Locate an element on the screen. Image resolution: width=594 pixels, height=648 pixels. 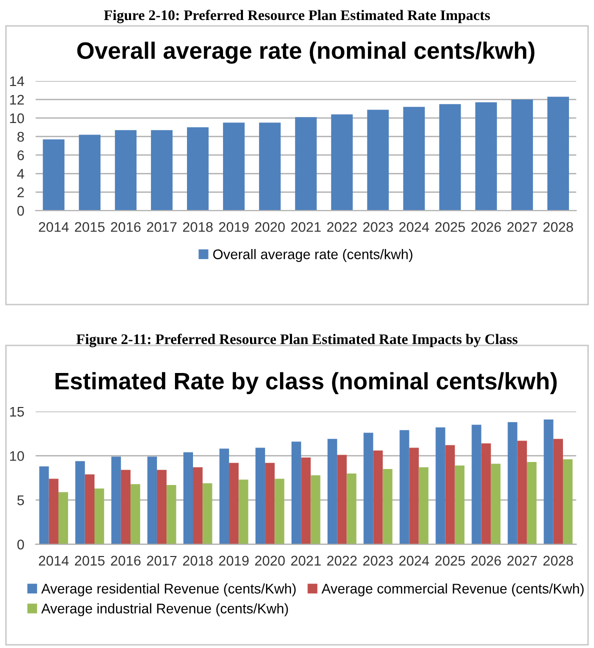
legend-label: Average residential Revenue (cents/Kwh) is located at coordinates (168, 589).